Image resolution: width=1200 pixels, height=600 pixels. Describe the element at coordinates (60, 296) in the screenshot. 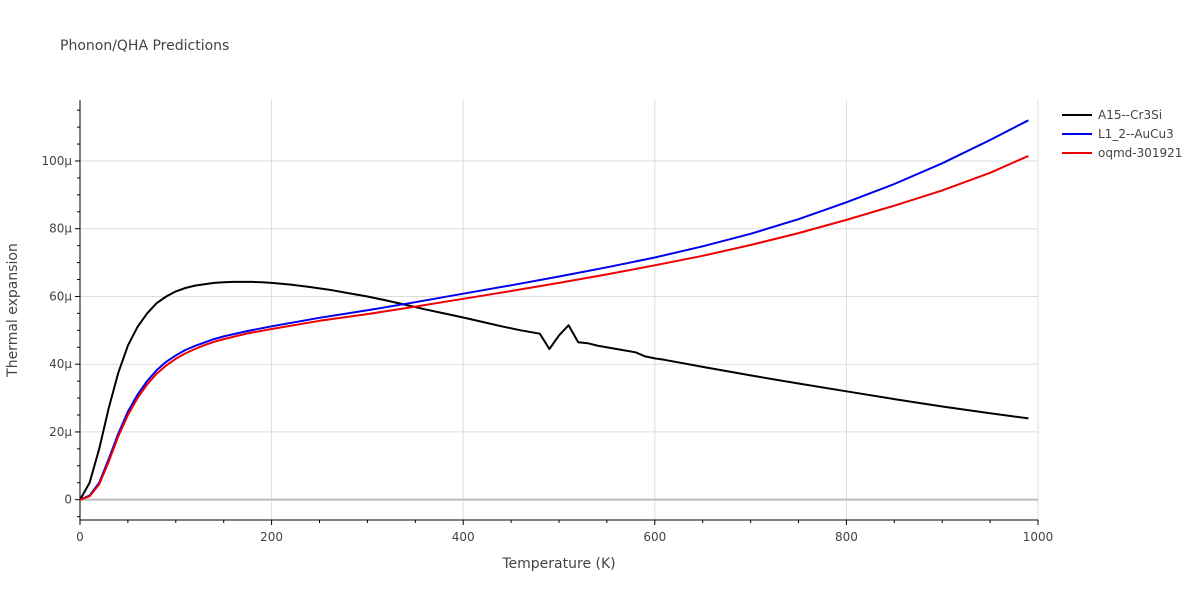

I see `y-tick-label: 60μ` at that location.